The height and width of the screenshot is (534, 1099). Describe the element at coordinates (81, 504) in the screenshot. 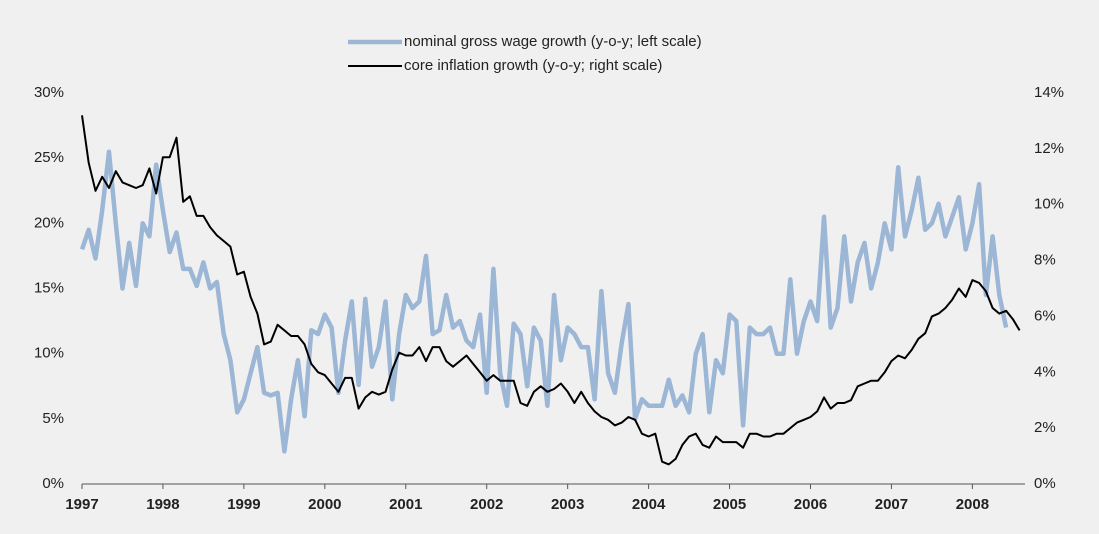

I see `x-tick-label: 1997` at that location.